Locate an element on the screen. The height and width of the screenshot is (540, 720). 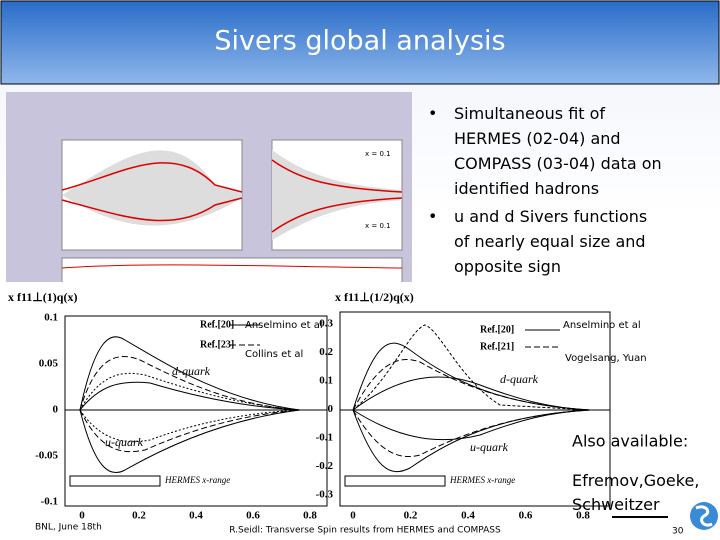
logo-swirl is located at coordinates (704, 516).